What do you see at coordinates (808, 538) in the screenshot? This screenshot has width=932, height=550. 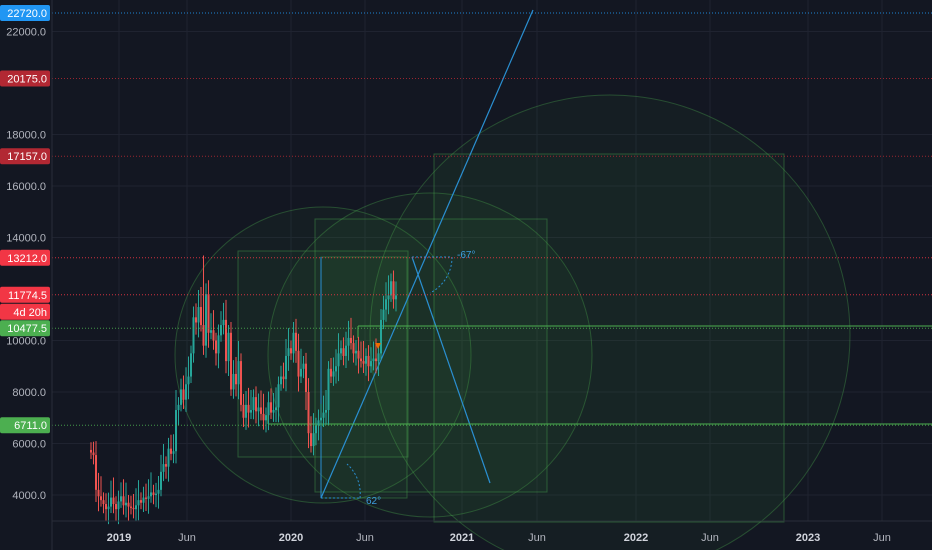 I see `x-tick-label: 2023` at bounding box center [808, 538].